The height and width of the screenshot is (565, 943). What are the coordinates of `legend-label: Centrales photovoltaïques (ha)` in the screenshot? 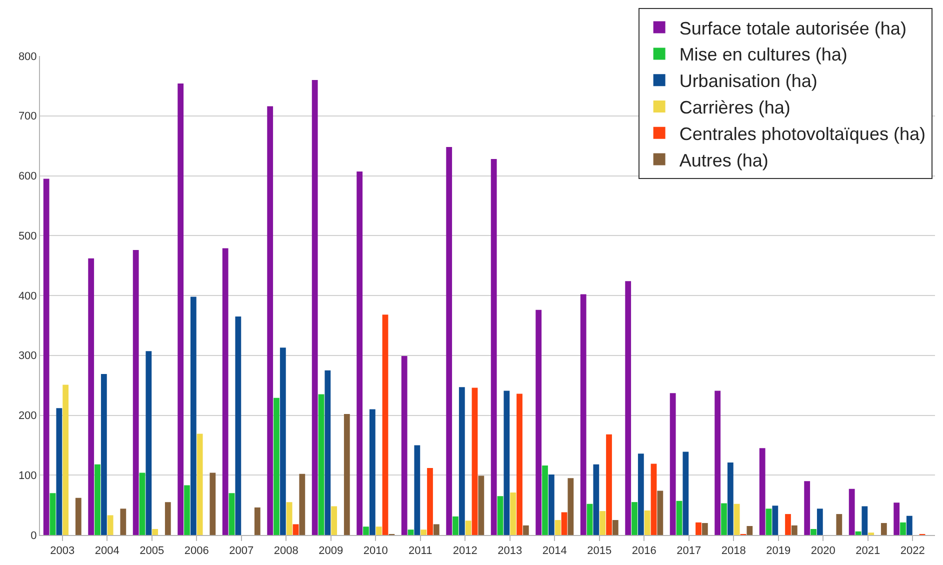 It's located at (802, 134).